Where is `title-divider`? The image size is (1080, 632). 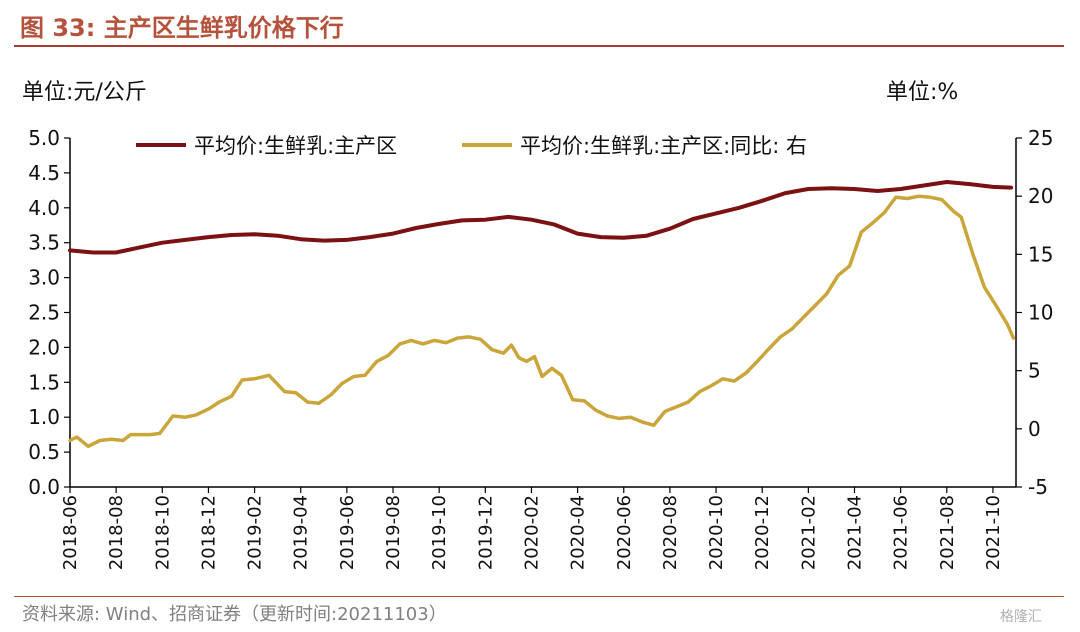 title-divider is located at coordinates (539, 46).